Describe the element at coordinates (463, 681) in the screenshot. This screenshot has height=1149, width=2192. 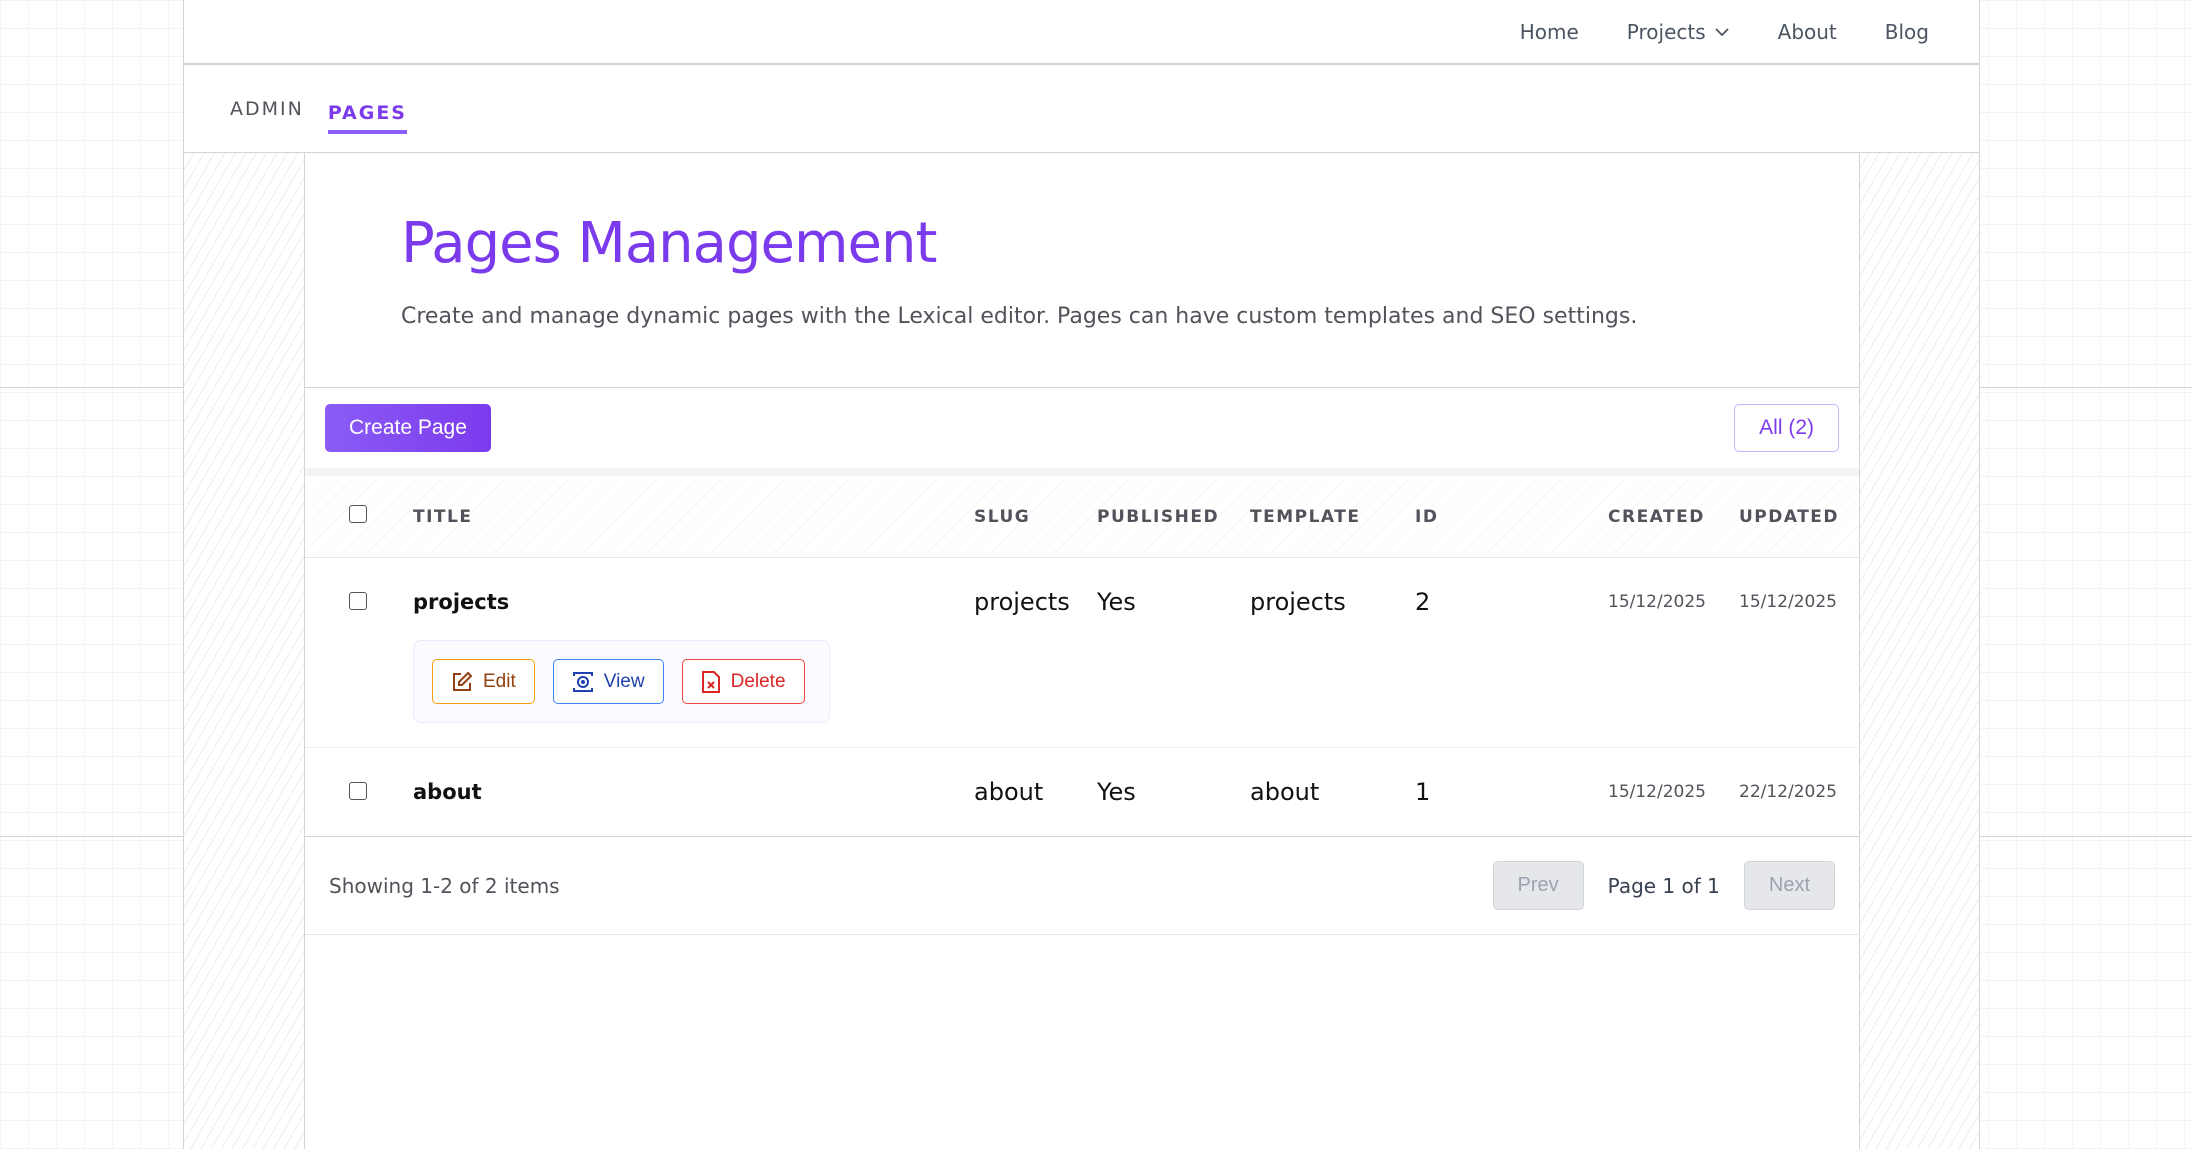
I see `edit-icon` at that location.